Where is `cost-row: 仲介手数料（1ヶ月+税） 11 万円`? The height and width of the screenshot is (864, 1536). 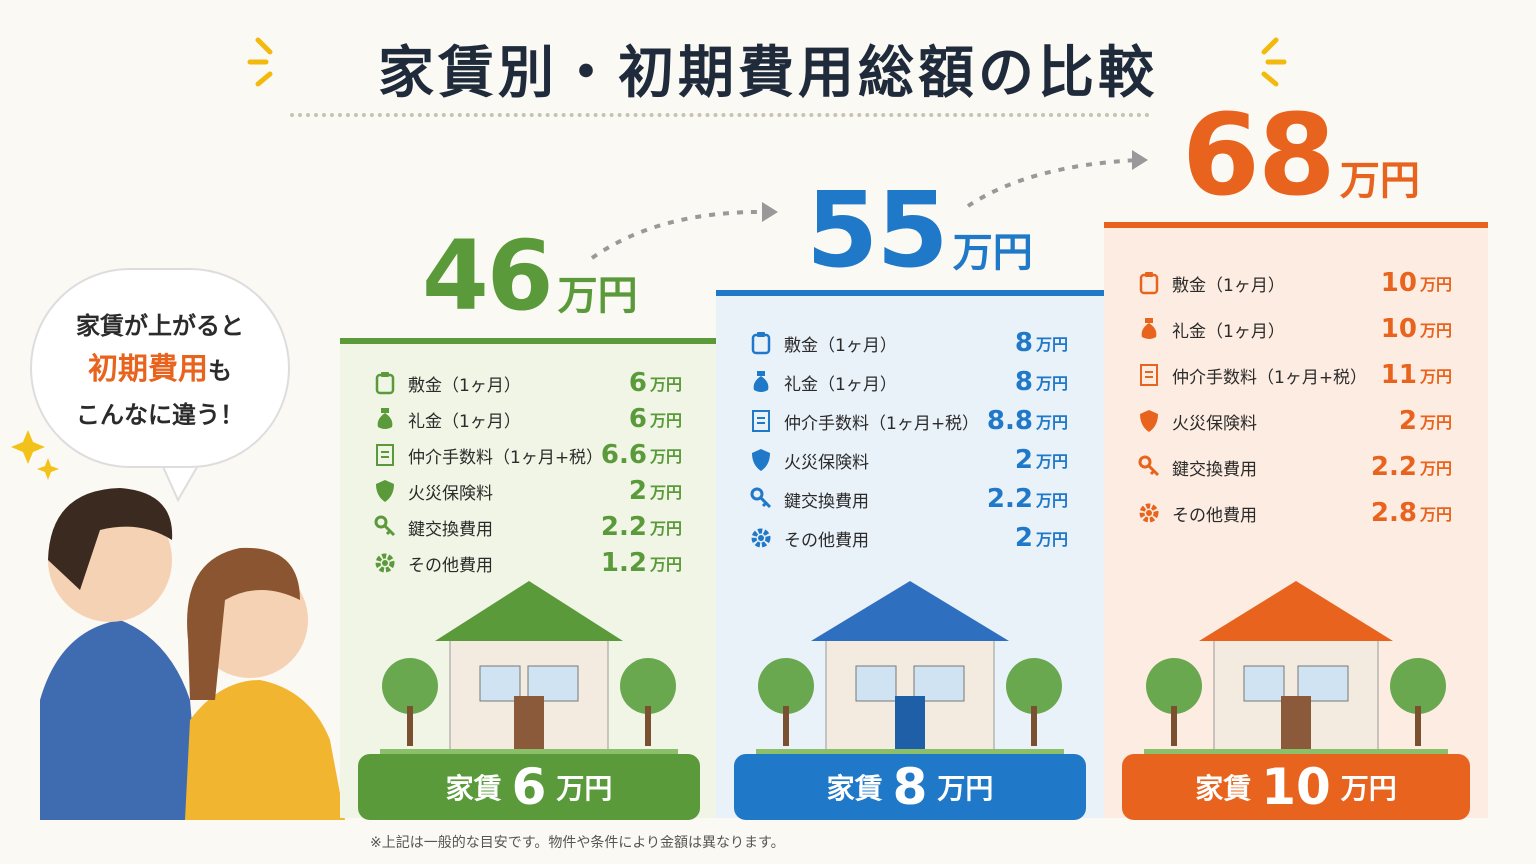 cost-row: 仲介手数料（1ヶ月+税） 11 万円 is located at coordinates (1295, 375).